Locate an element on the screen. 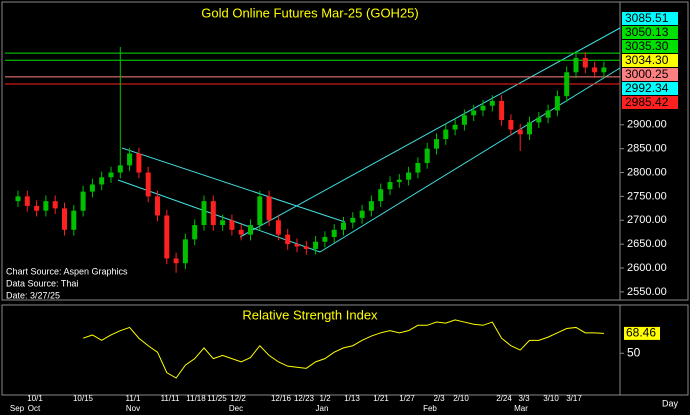 The height and width of the screenshot is (415, 690). note: Data Source: Thai is located at coordinates (42, 283).